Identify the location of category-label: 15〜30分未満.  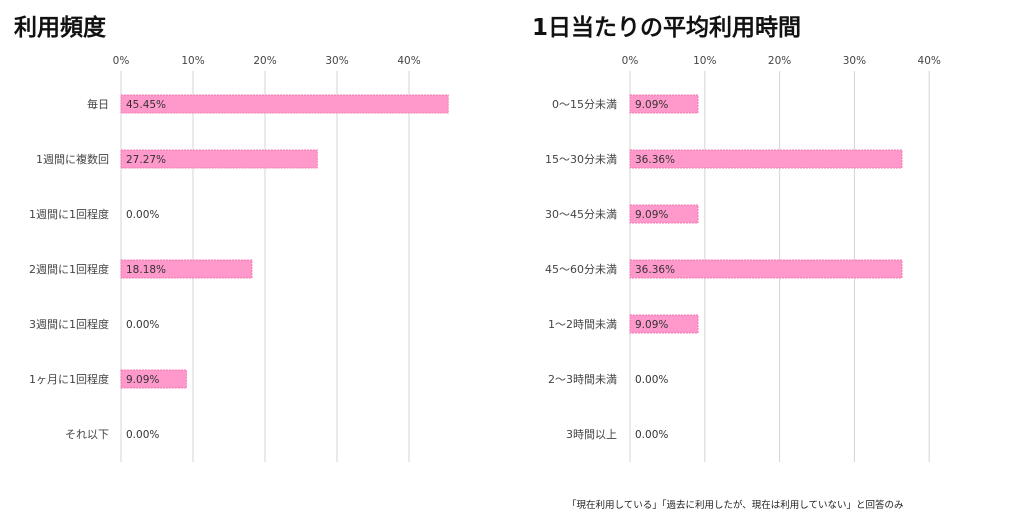
(581, 159).